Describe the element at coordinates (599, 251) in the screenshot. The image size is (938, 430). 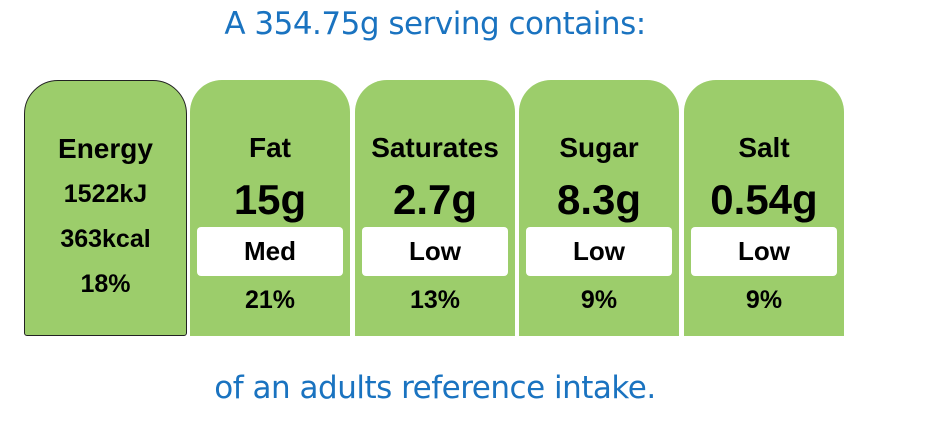
I see `sugar-level-badge: Low` at that location.